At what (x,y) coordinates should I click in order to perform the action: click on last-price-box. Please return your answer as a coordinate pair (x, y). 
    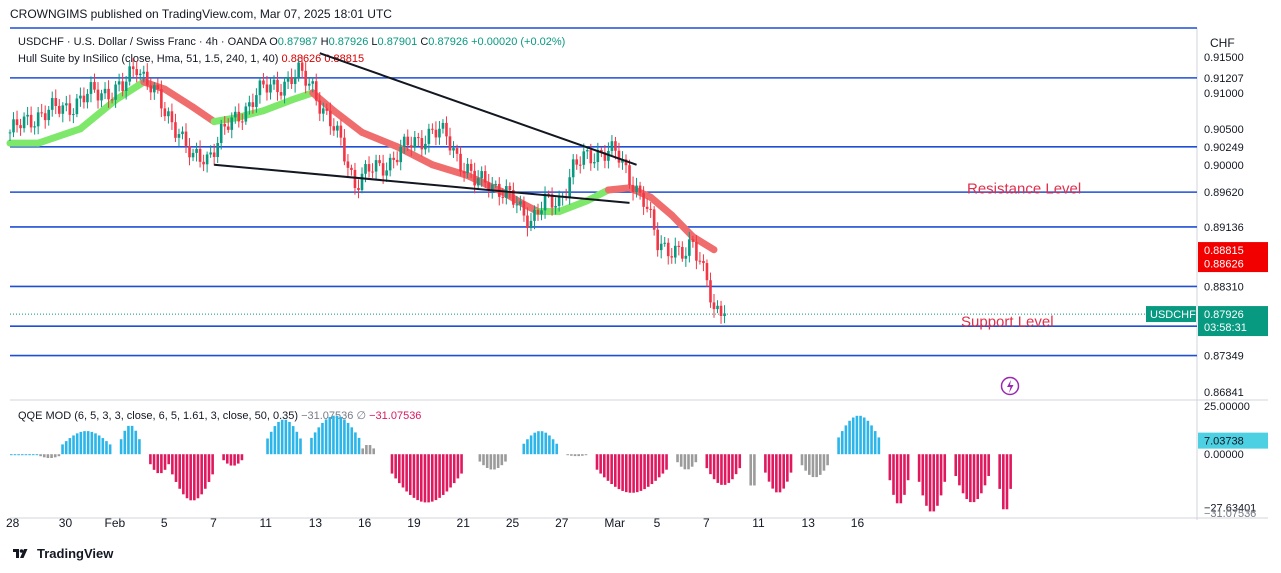
    Looking at the image, I should click on (1233, 321).